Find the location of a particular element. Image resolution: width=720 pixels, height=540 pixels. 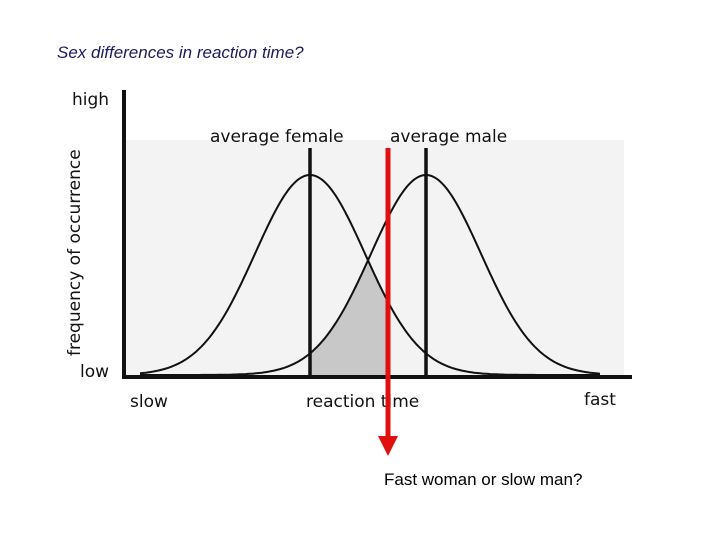

average-female-label: average female is located at coordinates (277, 137).